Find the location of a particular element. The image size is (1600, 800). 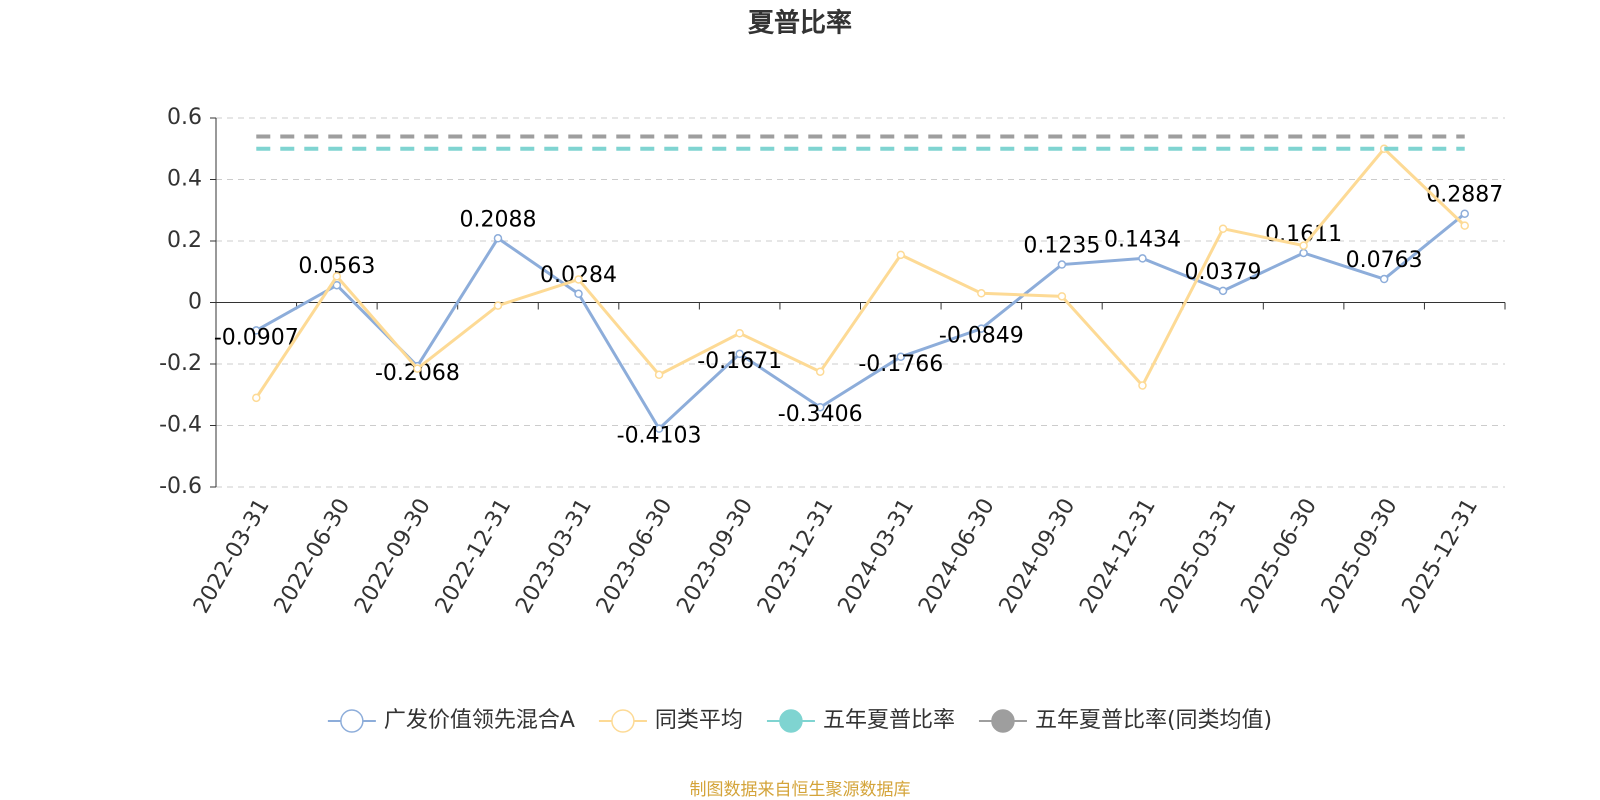

x-tick-label: 2024-12-31 is located at coordinates (1118, 556).